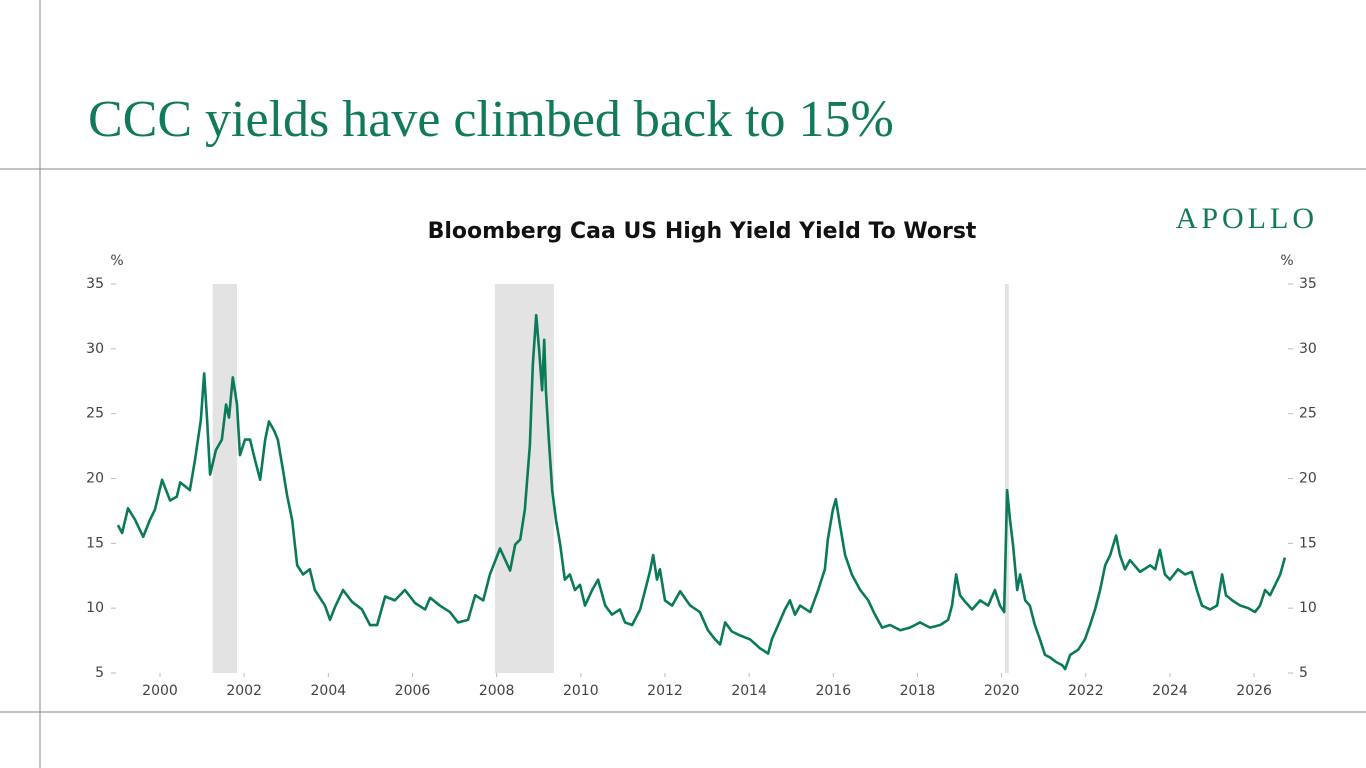 The height and width of the screenshot is (768, 1366). What do you see at coordinates (1303, 673) in the screenshot?
I see `y2-tick-label: 5` at bounding box center [1303, 673].